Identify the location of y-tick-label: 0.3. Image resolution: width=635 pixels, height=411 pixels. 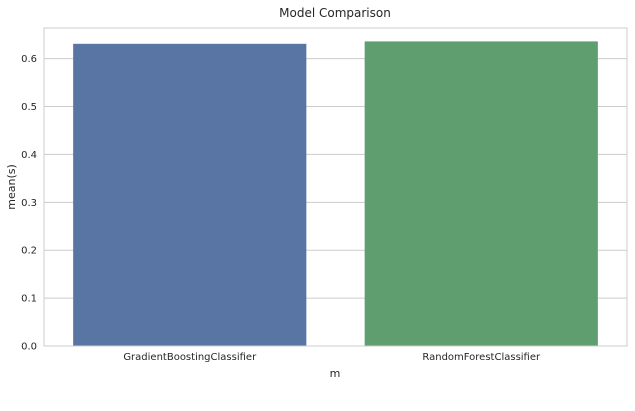
(29, 203).